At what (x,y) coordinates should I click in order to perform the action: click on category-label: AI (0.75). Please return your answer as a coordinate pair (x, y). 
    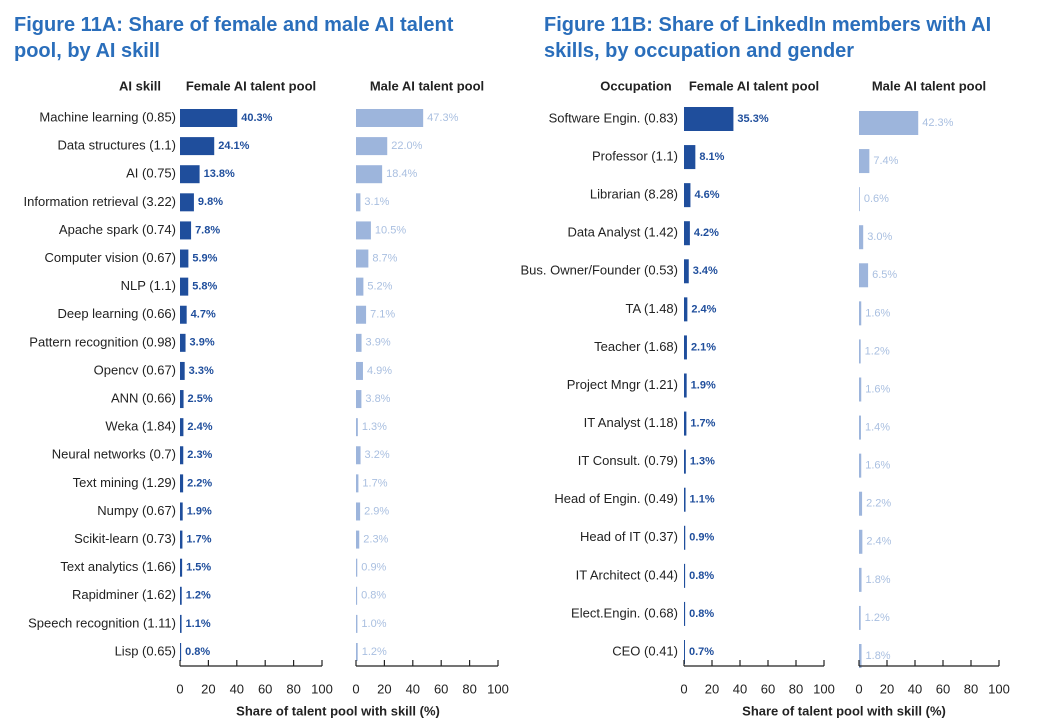
    Looking at the image, I should click on (151, 173).